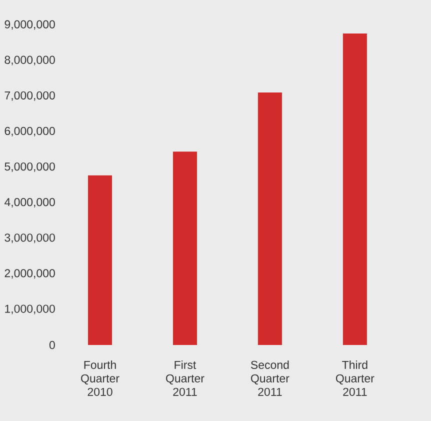 This screenshot has width=431, height=421. I want to click on y-tick-label: 8,000,000, so click(29, 61).